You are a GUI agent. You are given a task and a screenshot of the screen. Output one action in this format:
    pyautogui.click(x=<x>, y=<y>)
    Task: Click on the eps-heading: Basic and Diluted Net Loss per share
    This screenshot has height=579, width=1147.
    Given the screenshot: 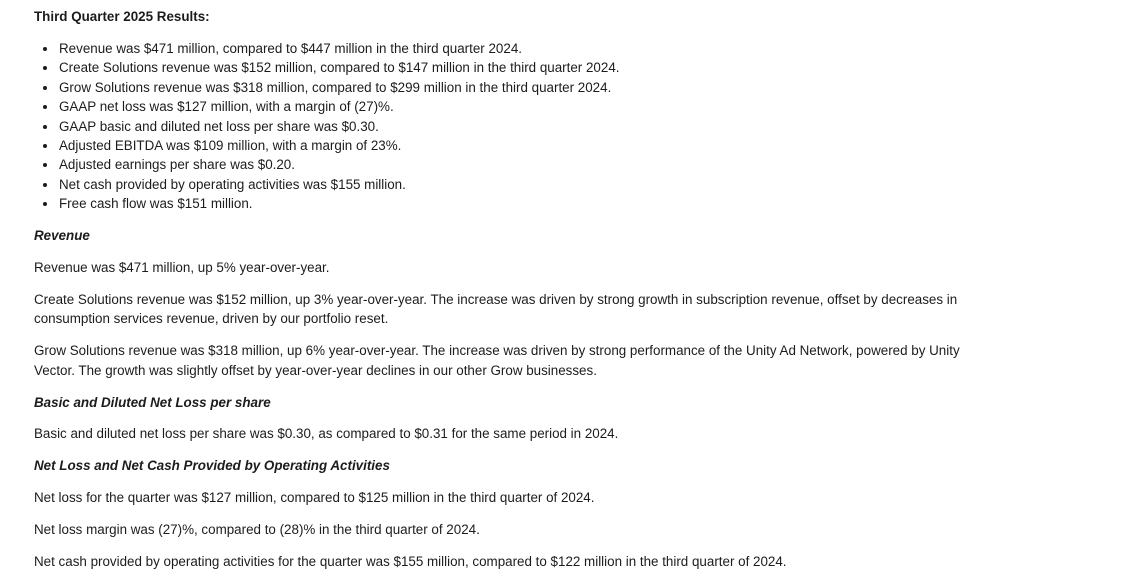 What is the action you would take?
    pyautogui.click(x=152, y=402)
    